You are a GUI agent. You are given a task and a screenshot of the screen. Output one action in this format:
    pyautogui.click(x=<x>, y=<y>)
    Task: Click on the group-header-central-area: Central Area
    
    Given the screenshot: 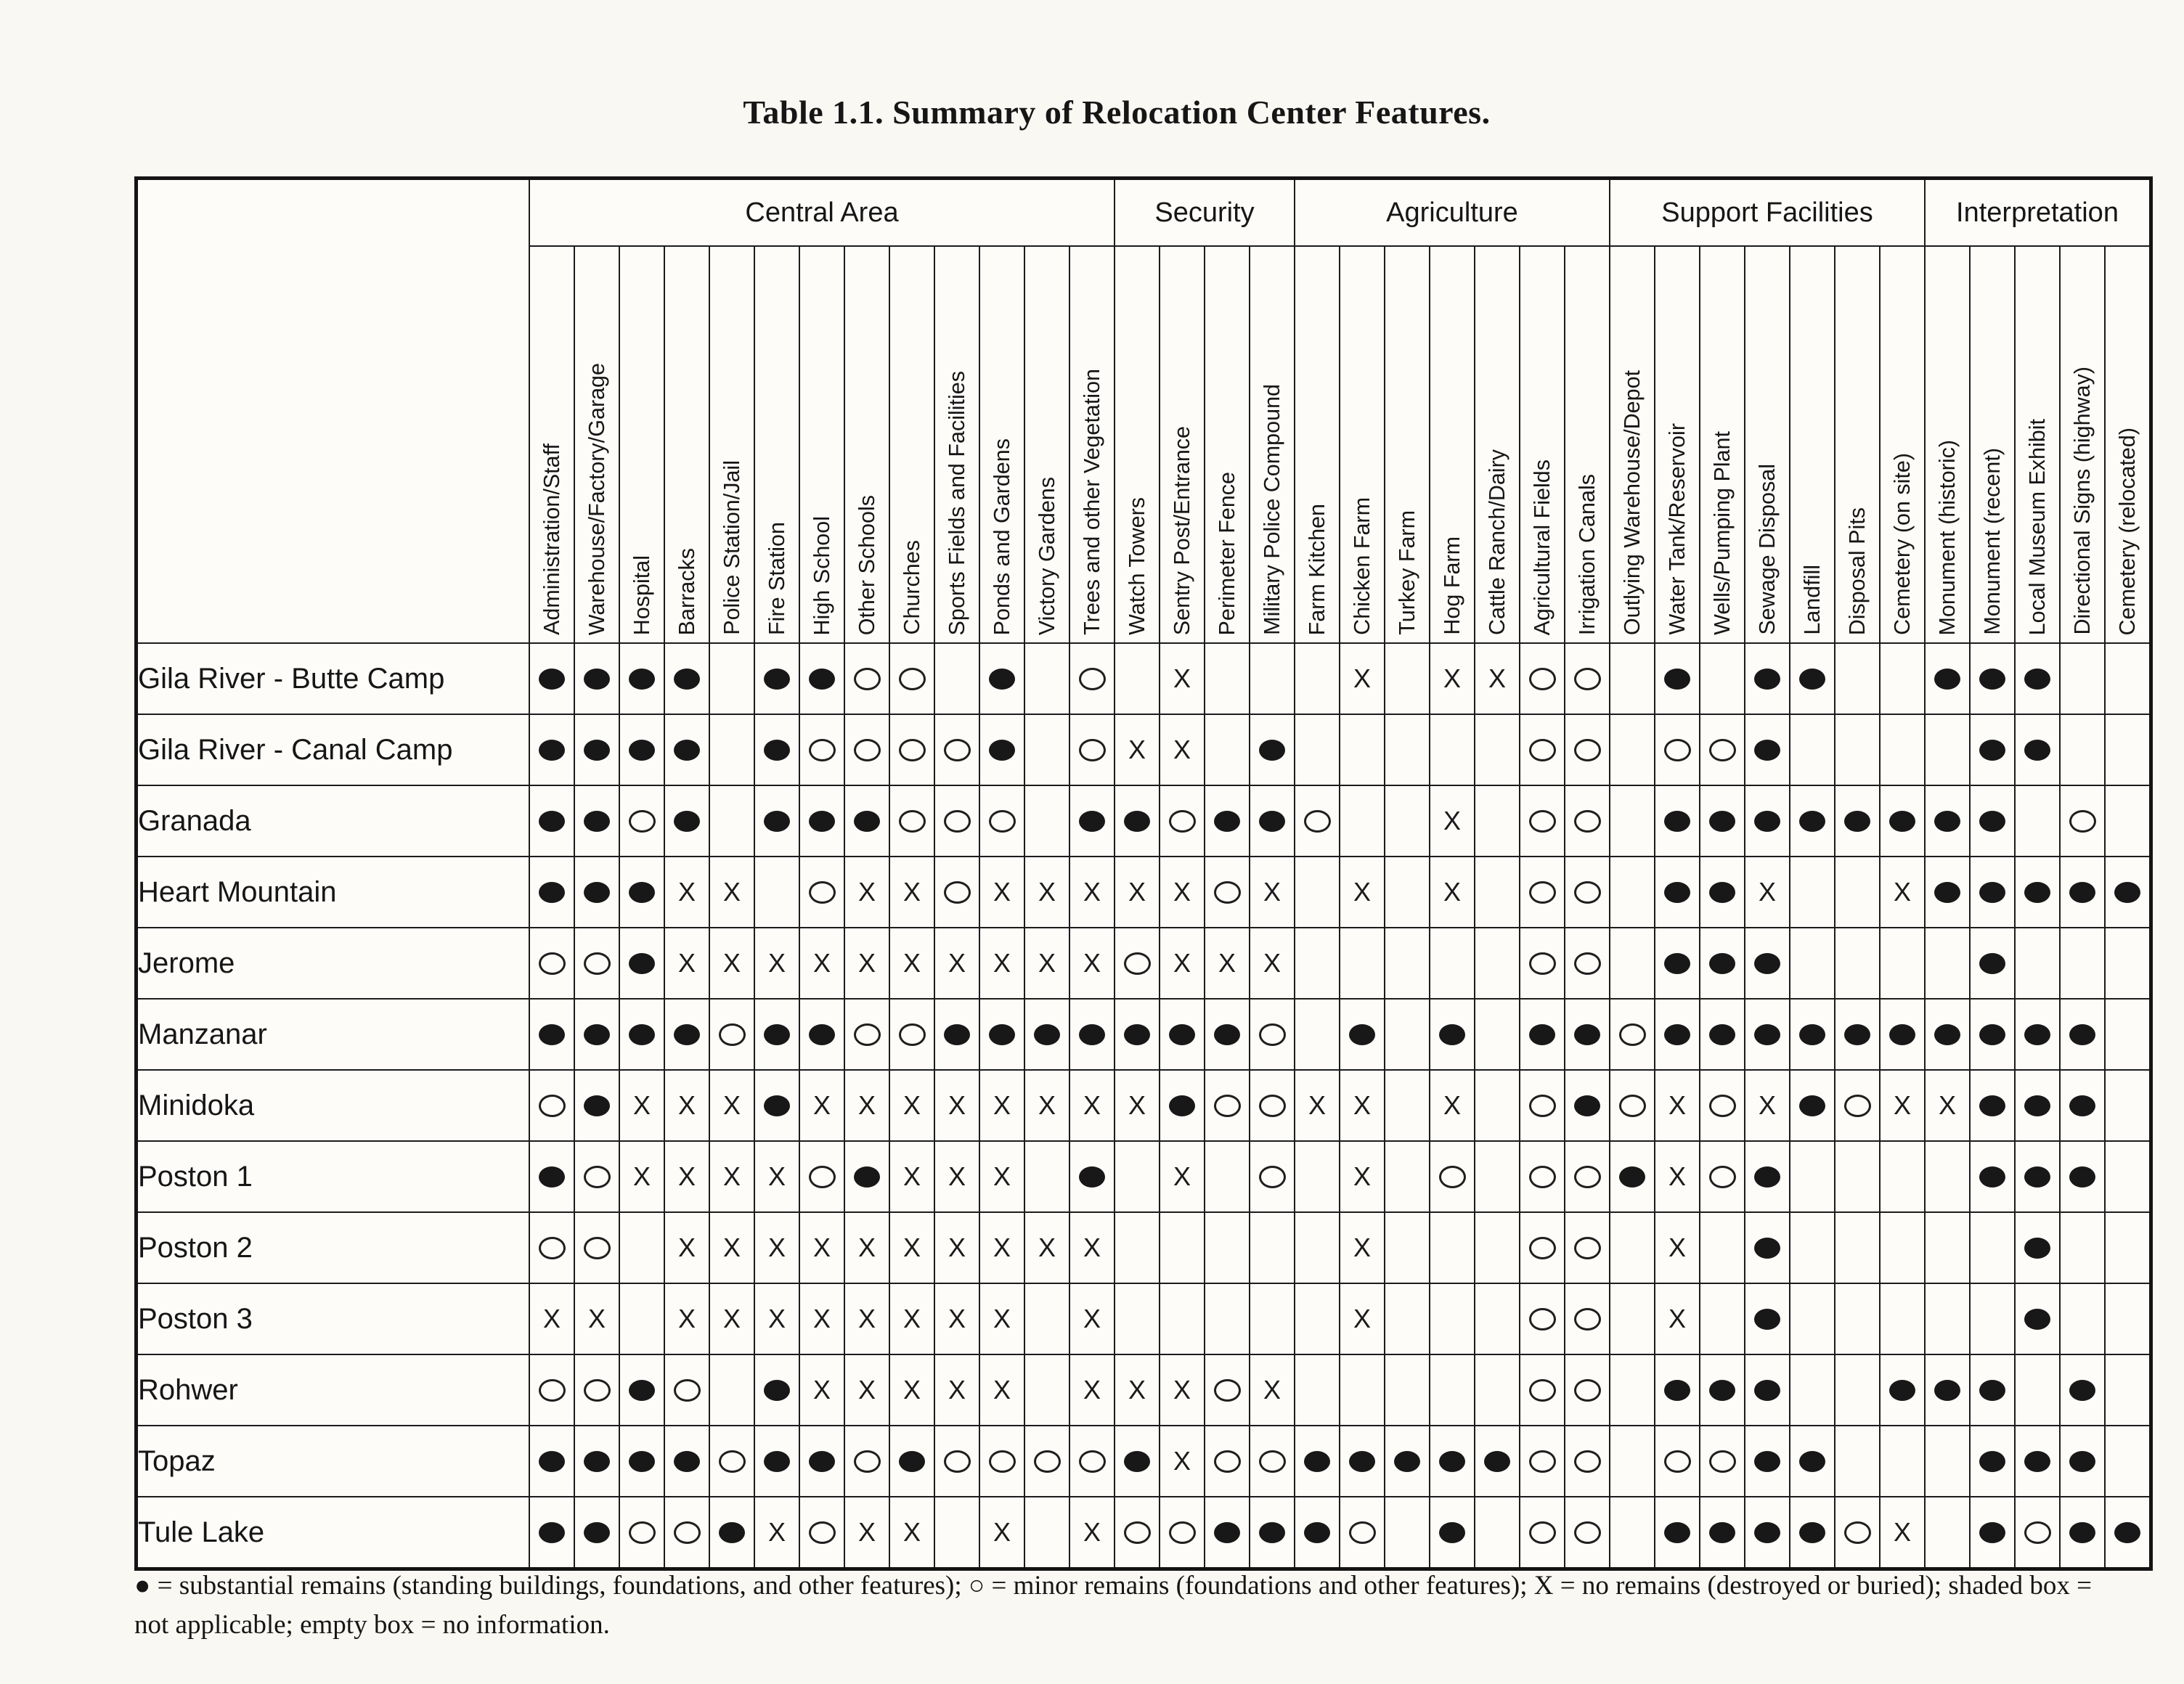 What is the action you would take?
    pyautogui.click(x=822, y=212)
    